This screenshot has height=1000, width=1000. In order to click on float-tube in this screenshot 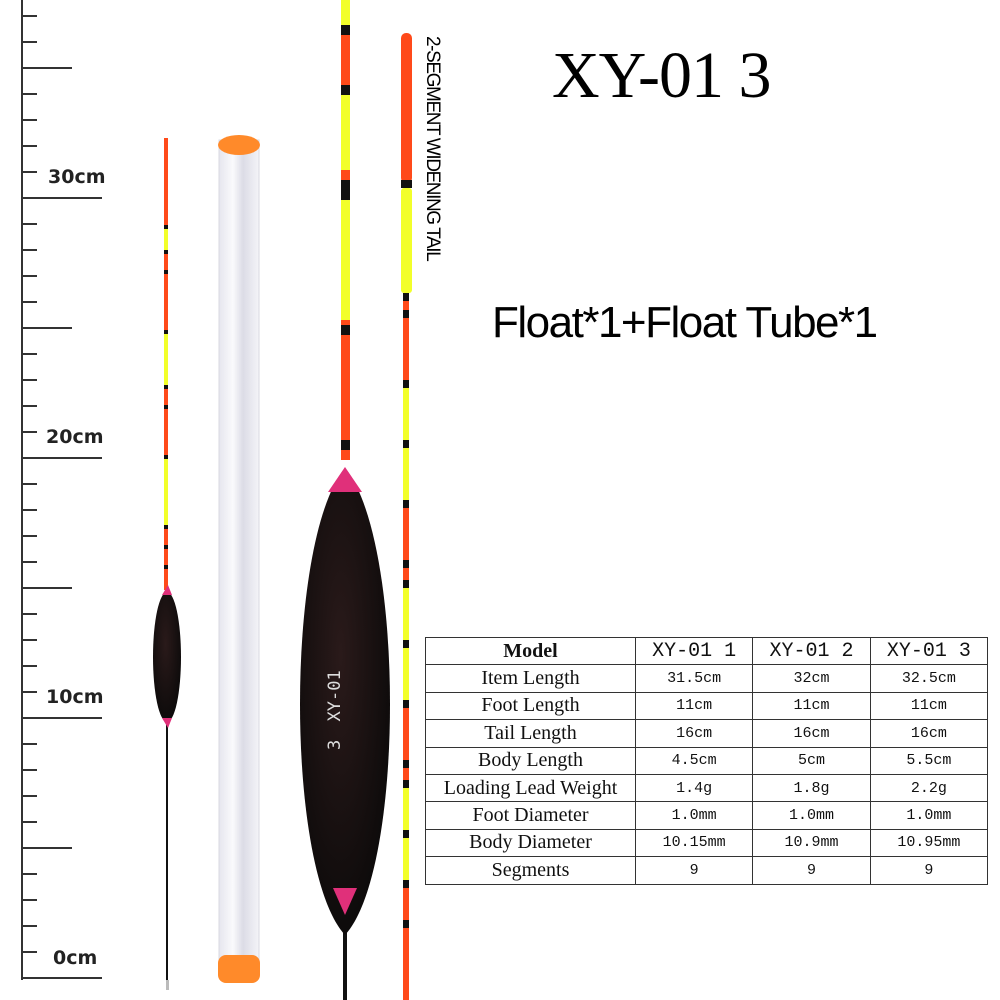, I will do `click(239, 559)`.